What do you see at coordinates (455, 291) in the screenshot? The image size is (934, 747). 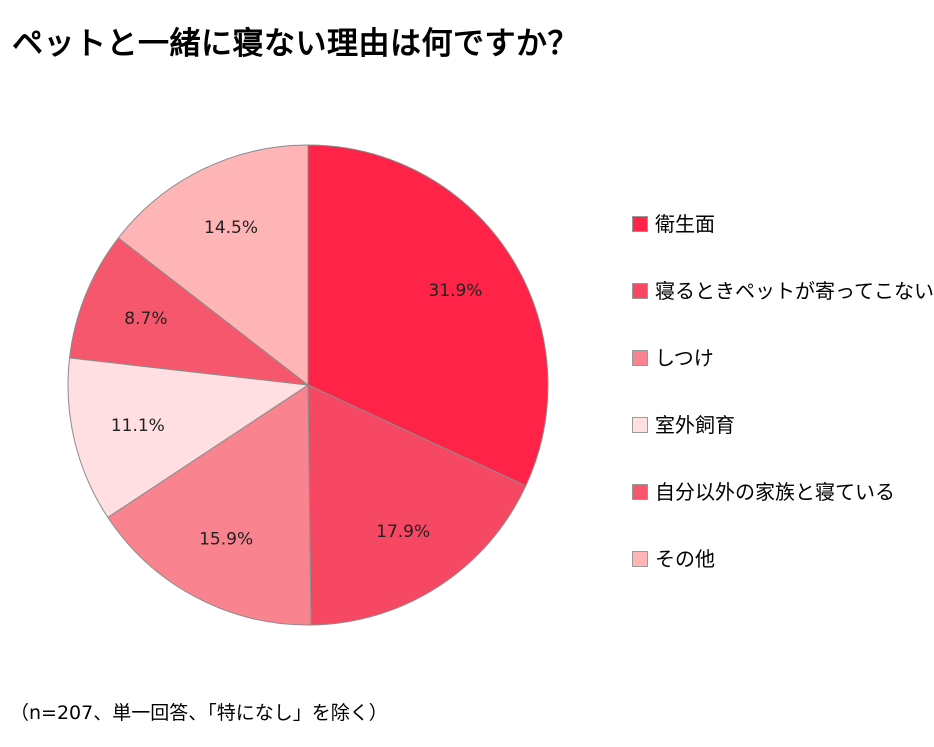 I see `pie-value-label-1: 31.9%` at bounding box center [455, 291].